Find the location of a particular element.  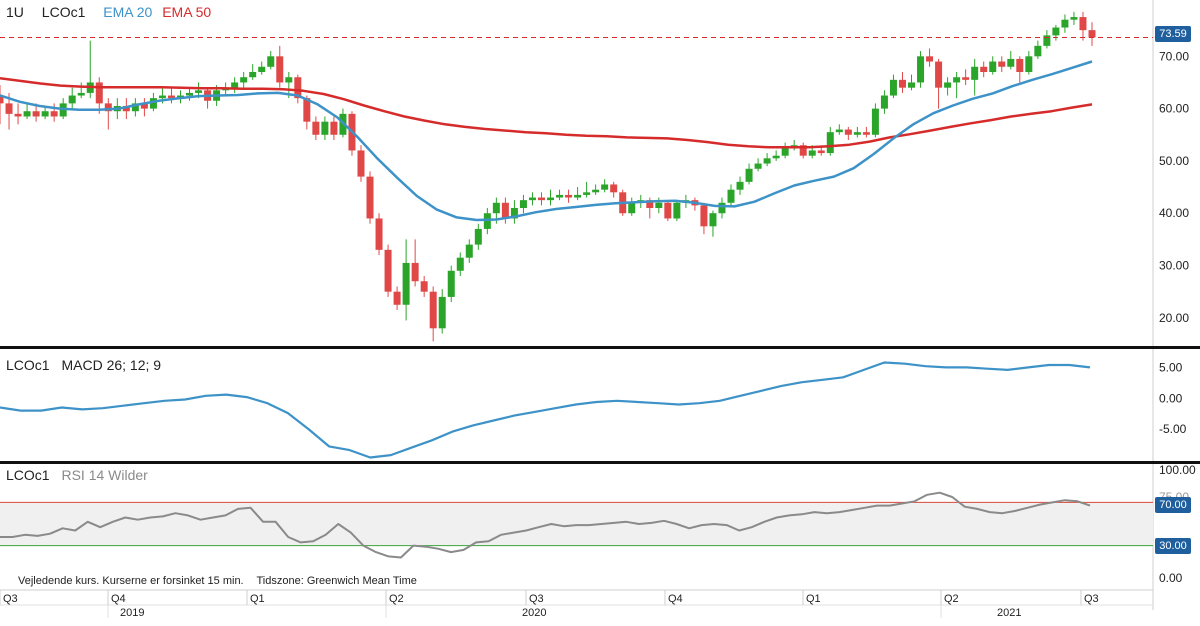

ema50-legend: EMA 50 is located at coordinates (187, 12).